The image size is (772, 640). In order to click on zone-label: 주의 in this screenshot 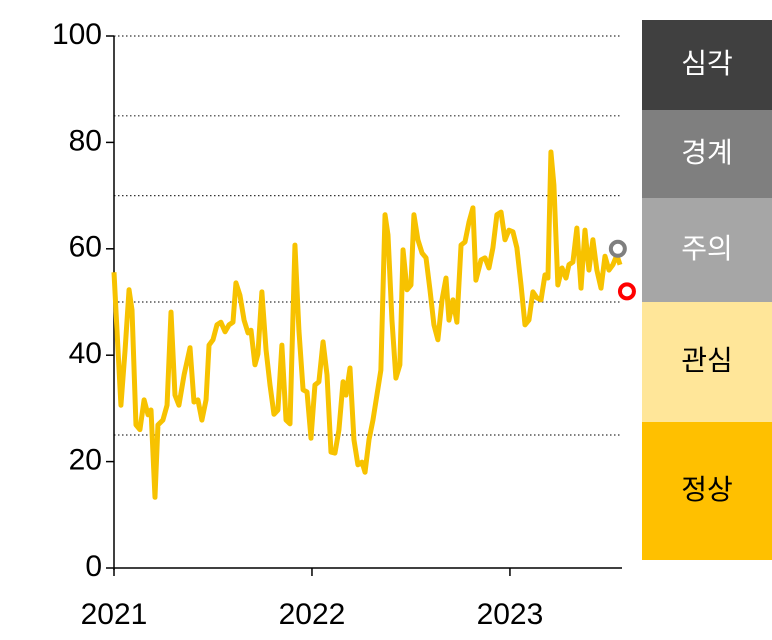, I will do `click(707, 248)`.